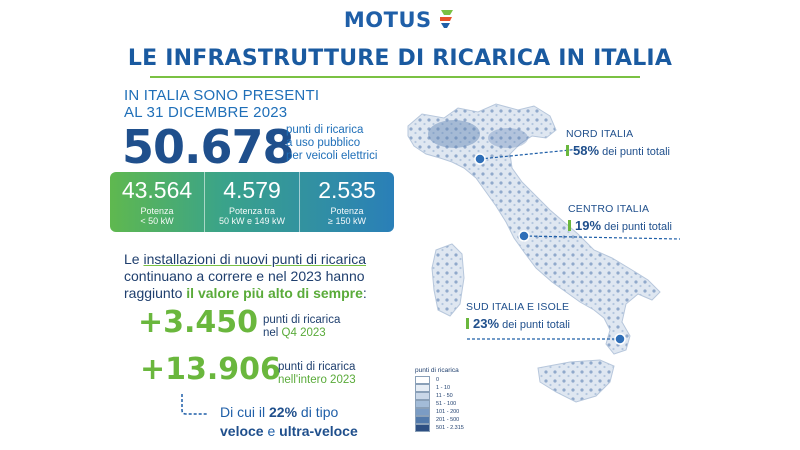 Image resolution: width=800 pixels, height=450 pixels. Describe the element at coordinates (252, 211) in the screenshot. I see `stat-label-1: Potenza tra` at that location.